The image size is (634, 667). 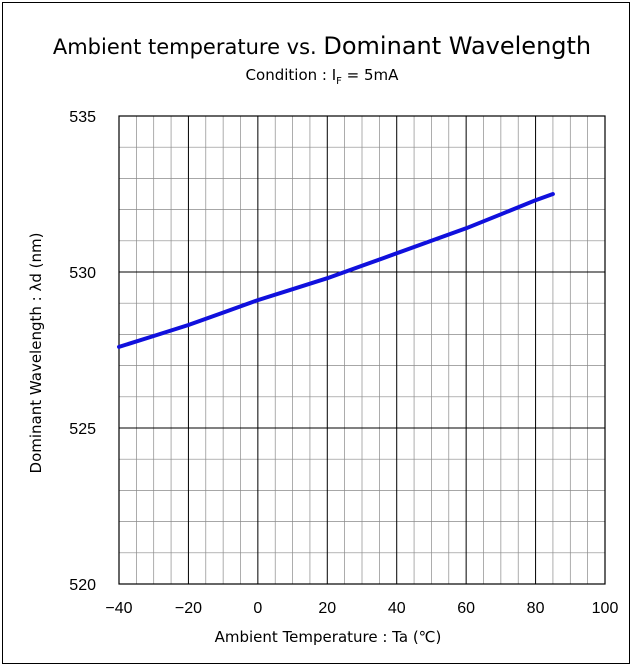 I want to click on chart-subtitle: Condition : IF = 5mA, so click(x=323, y=76).